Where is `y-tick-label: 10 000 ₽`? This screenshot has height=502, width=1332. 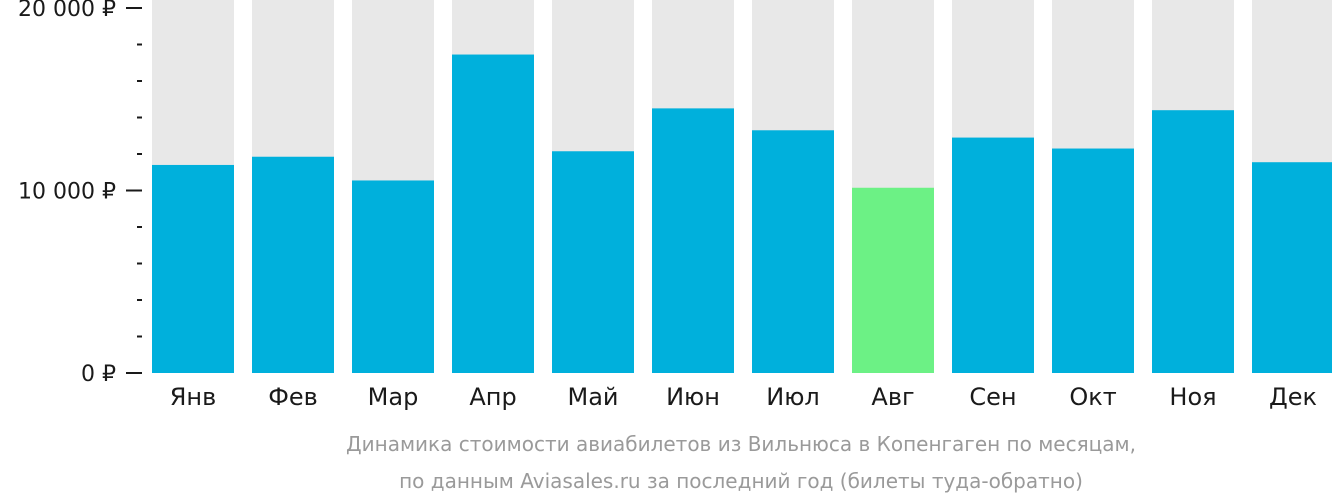 y-tick-label: 10 000 ₽ is located at coordinates (67, 192).